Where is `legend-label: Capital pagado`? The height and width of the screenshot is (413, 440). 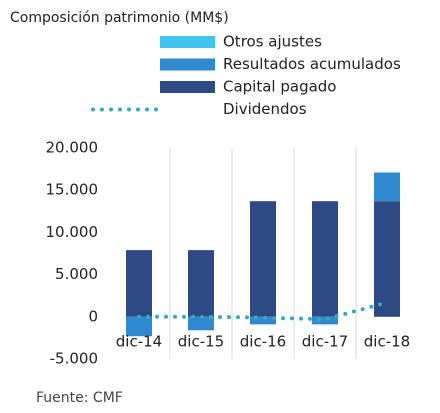
legend-label: Capital pagado is located at coordinates (280, 87).